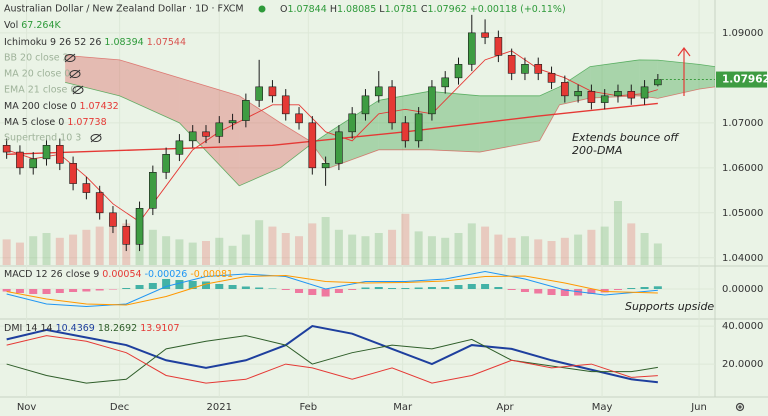  Describe the element at coordinates (40, 106) in the screenshot. I see `label: MA 200 close 0` at that location.